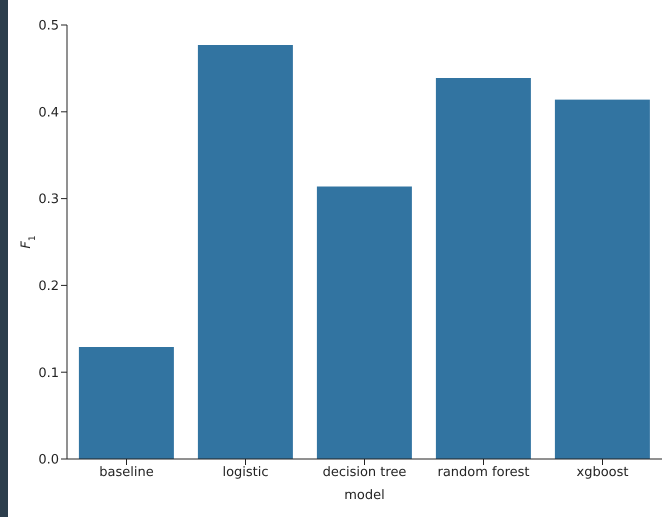 This screenshot has height=517, width=666. What do you see at coordinates (126, 472) in the screenshot?
I see `x-tick-label: baseline` at bounding box center [126, 472].